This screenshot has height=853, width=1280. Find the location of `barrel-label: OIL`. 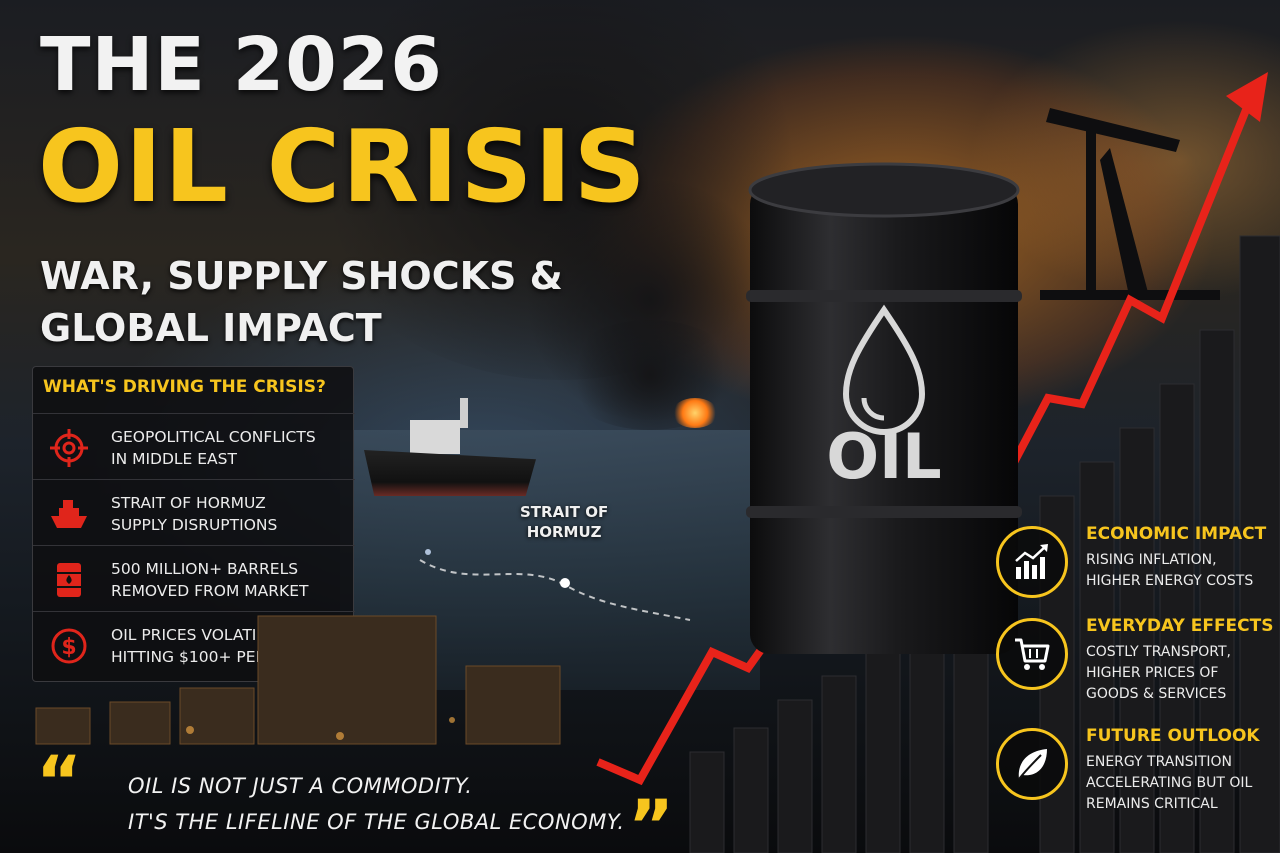

barrel-label: OIL is located at coordinates (883, 456).